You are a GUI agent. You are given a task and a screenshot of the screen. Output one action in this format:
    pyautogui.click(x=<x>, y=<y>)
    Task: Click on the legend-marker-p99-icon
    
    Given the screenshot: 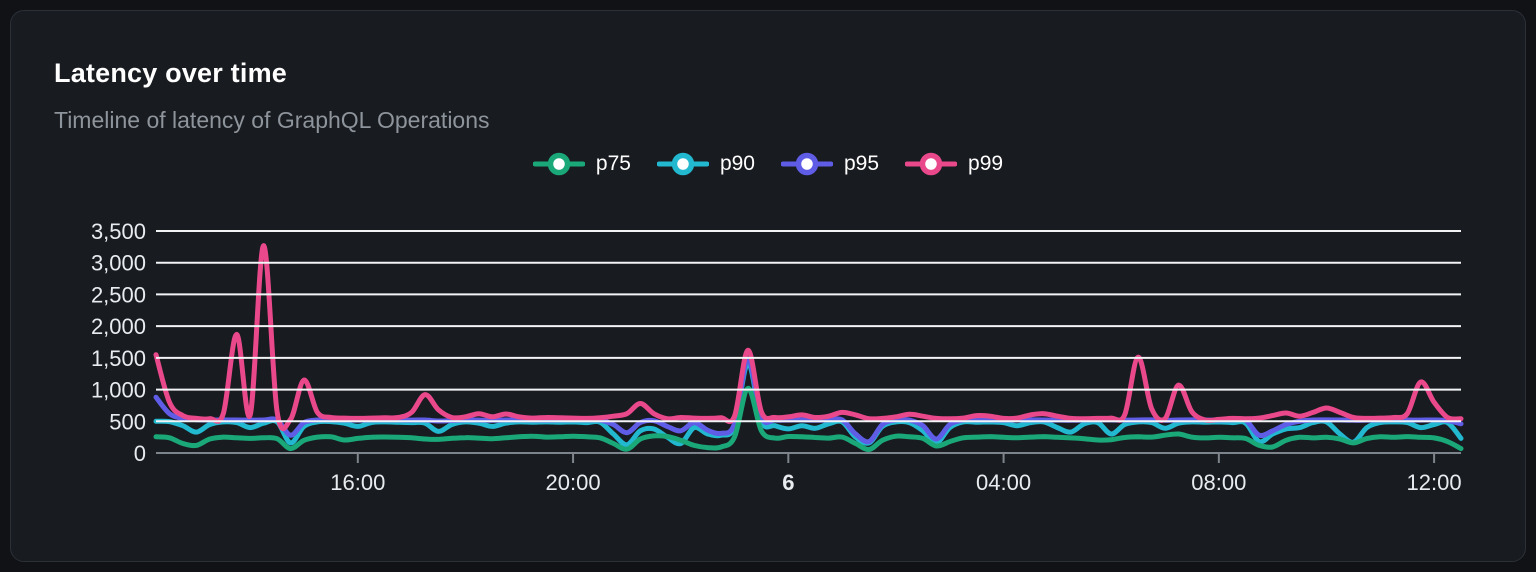 What is the action you would take?
    pyautogui.click(x=931, y=164)
    